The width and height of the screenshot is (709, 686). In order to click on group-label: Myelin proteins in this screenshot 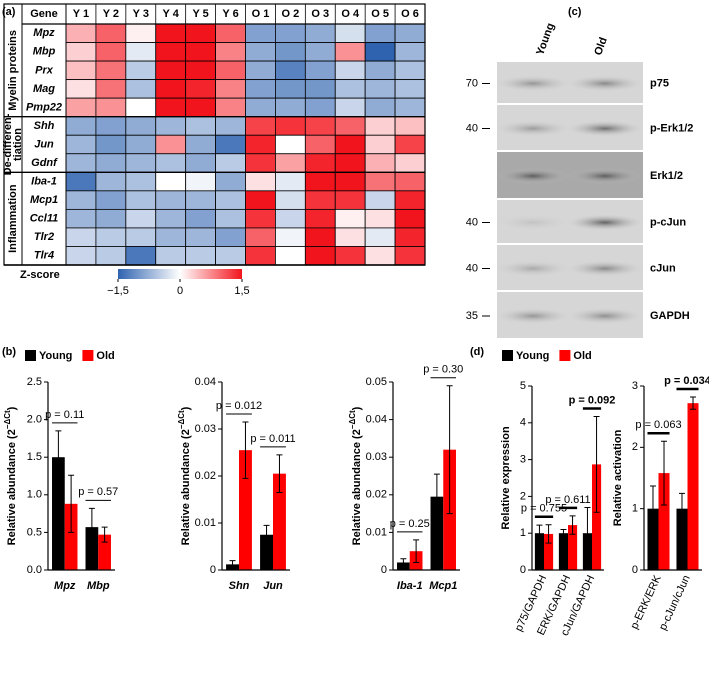, I will do `click(13, 70)`.